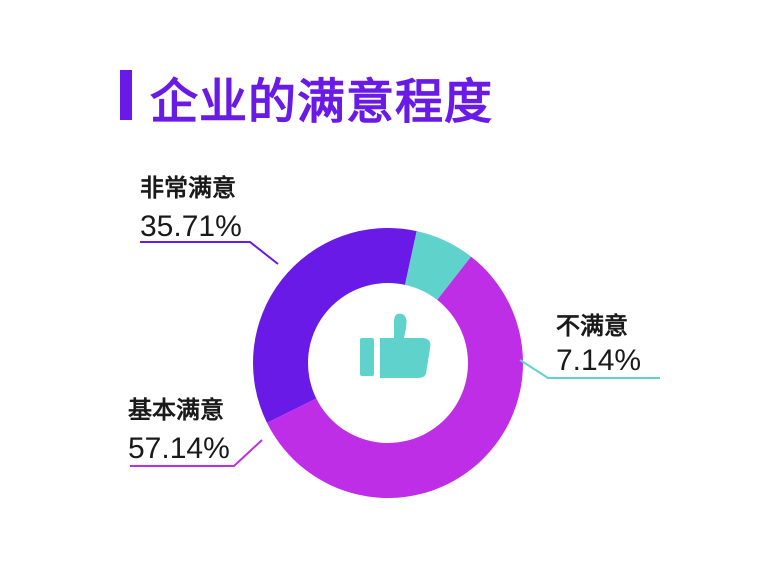  Describe the element at coordinates (598, 360) in the screenshot. I see `slice-value-1: 7.14%` at that location.